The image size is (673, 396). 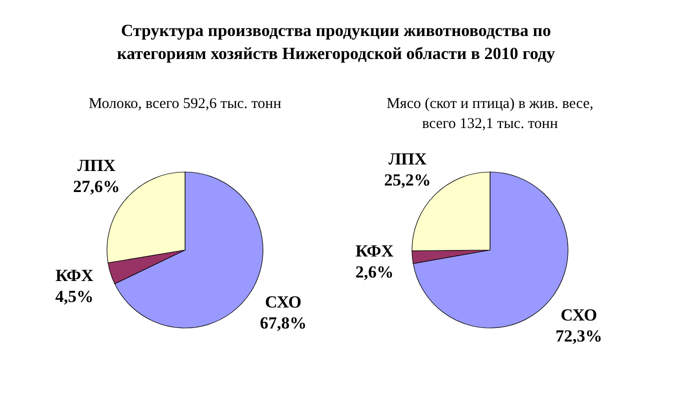 I want to click on chart-title: Структура производства продукции животноводства по категориям хозяйств Нижегородской области в 2010 году, so click(x=336, y=42).